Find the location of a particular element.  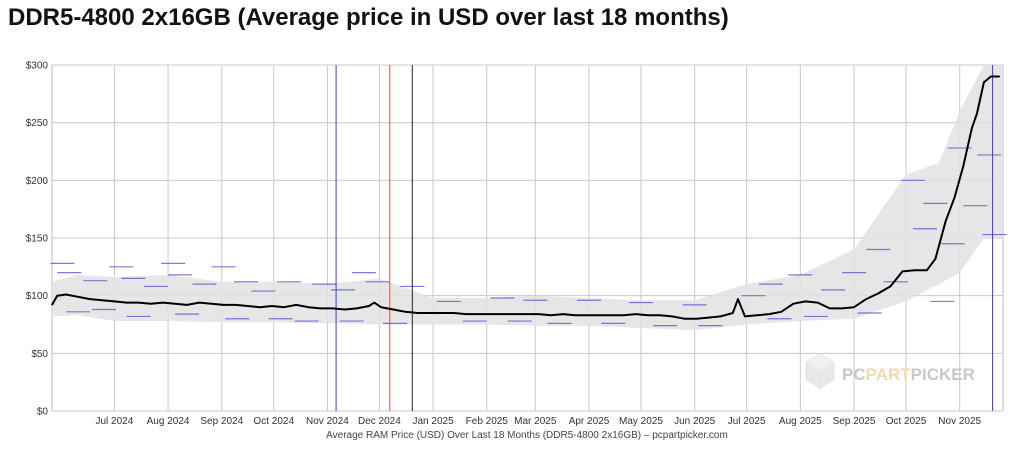

y-axis-ticks: $0 $50 $100 $150 $200 $250 $300 is located at coordinates (37, 239).